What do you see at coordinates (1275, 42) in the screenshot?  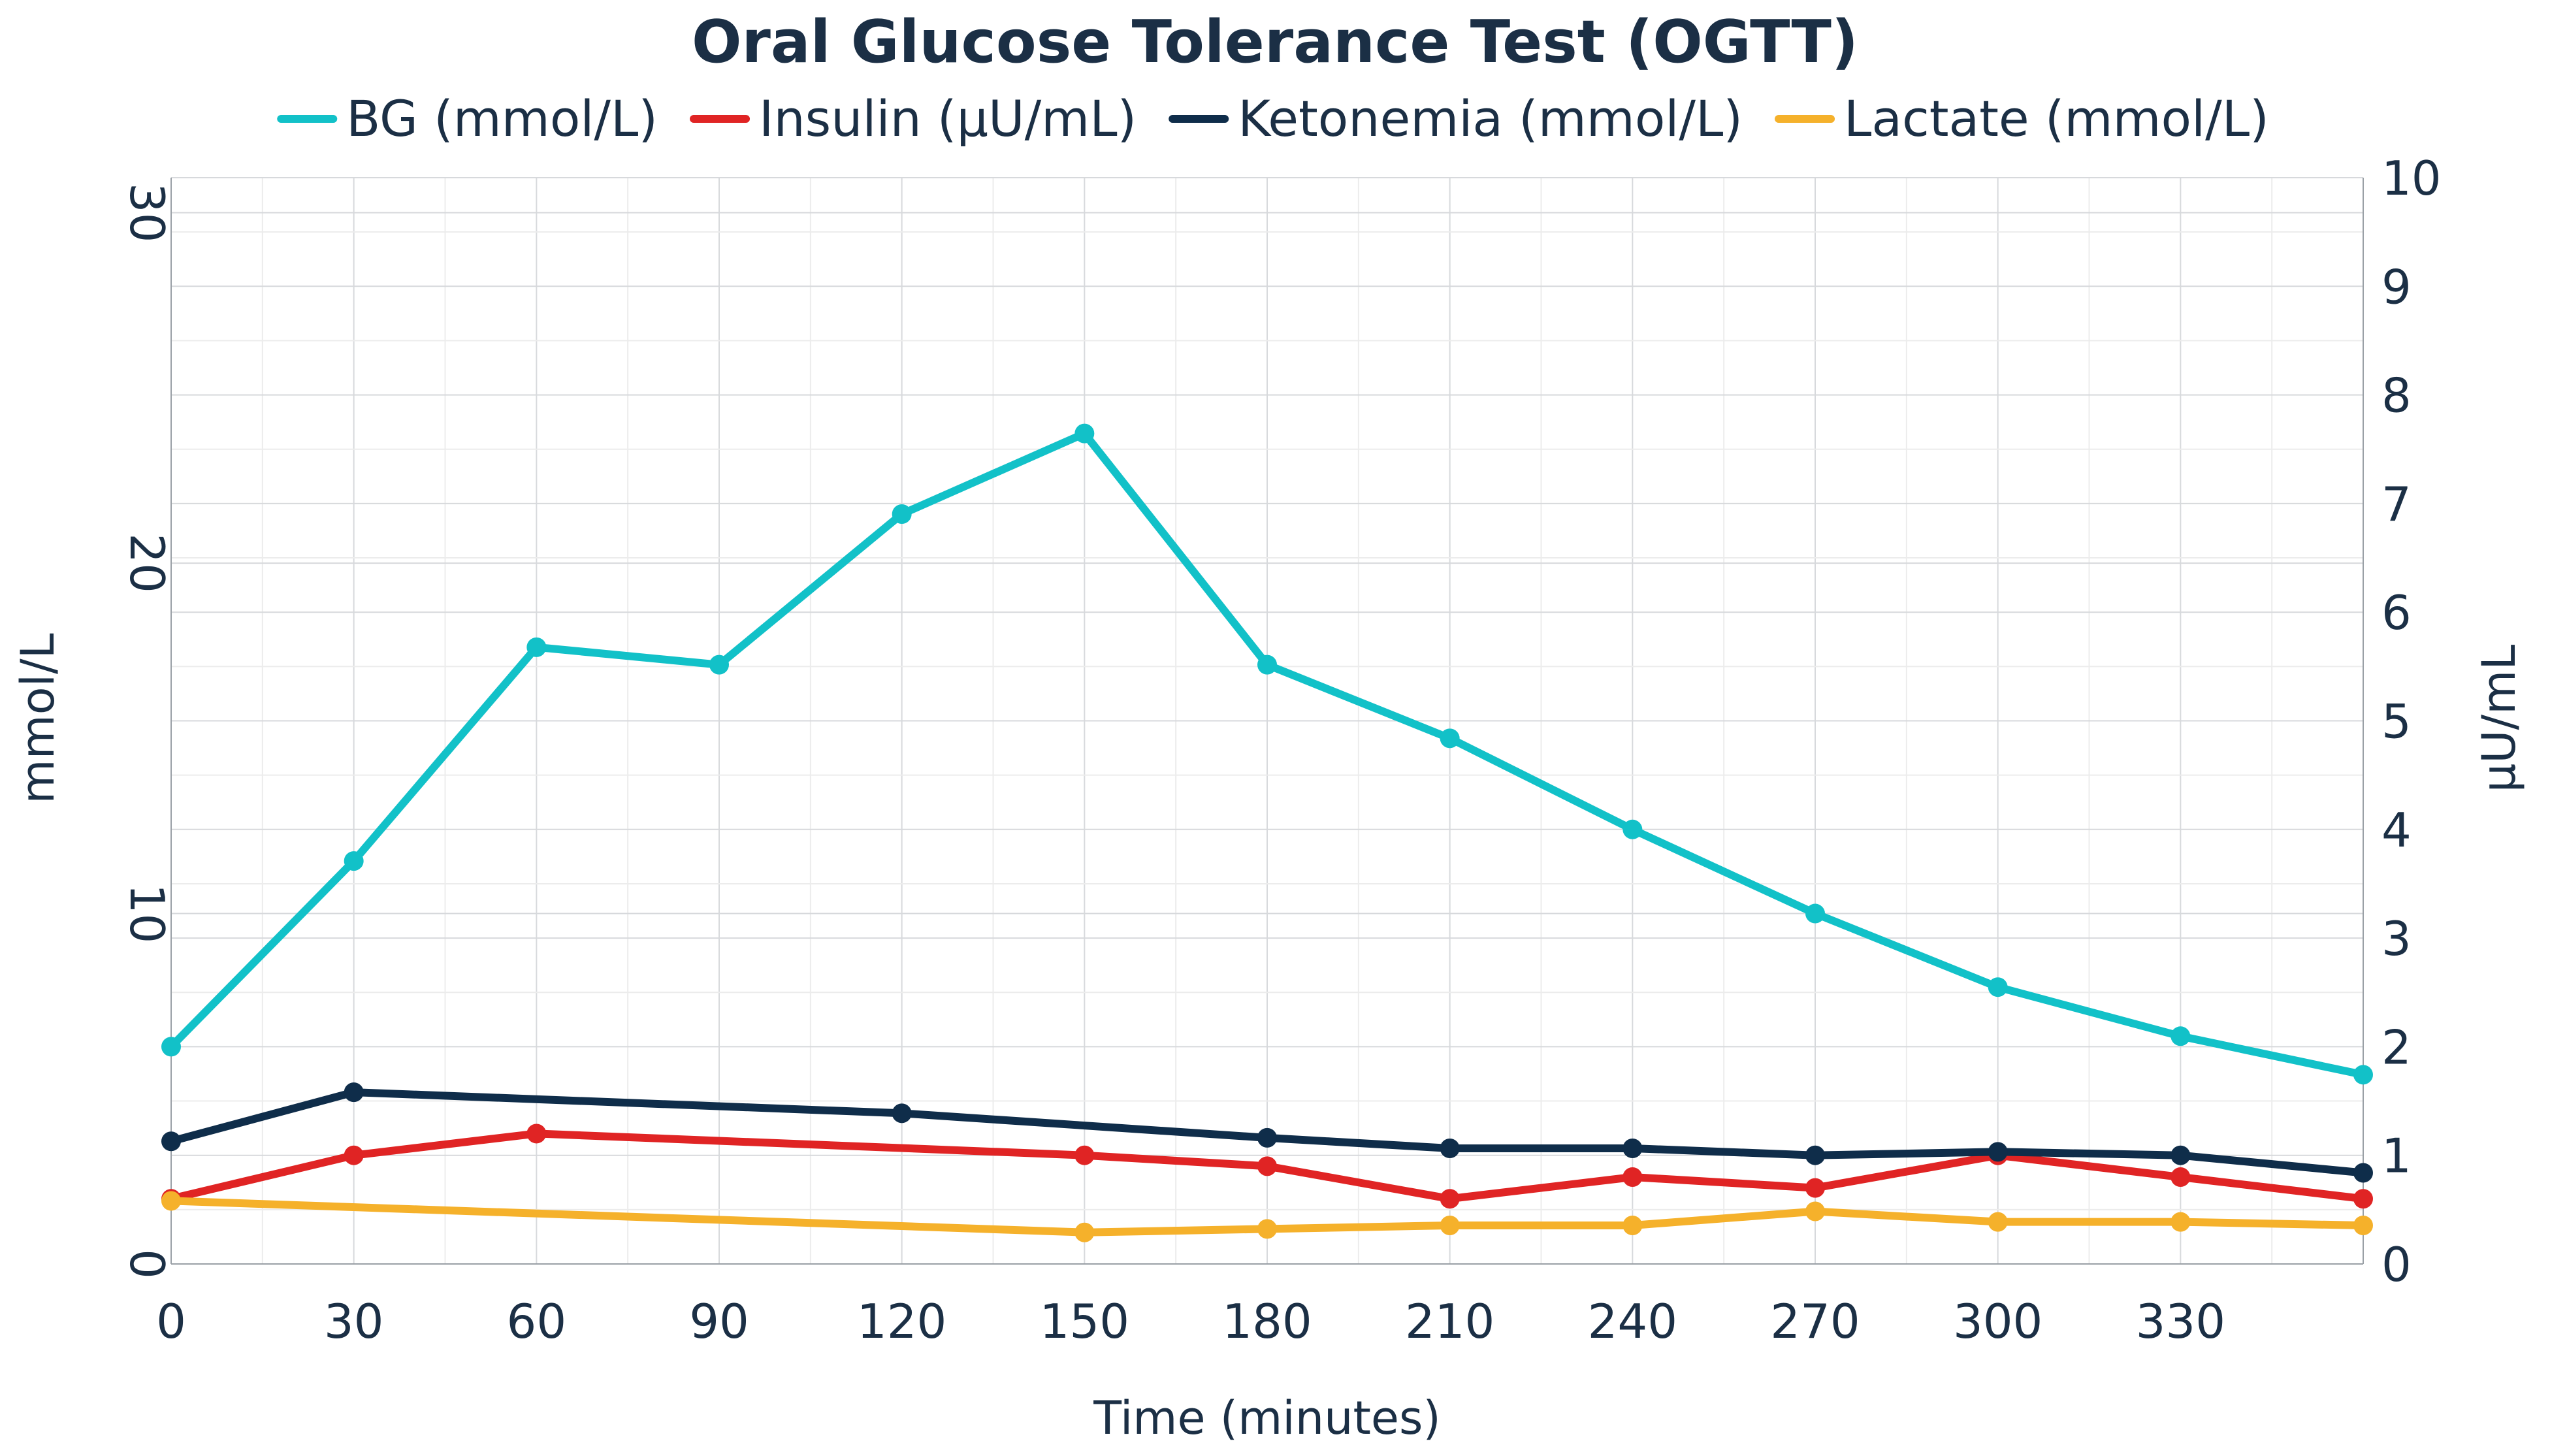 I see `chart-title: Oral Glucose Tolerance Test (OGTT)` at bounding box center [1275, 42].